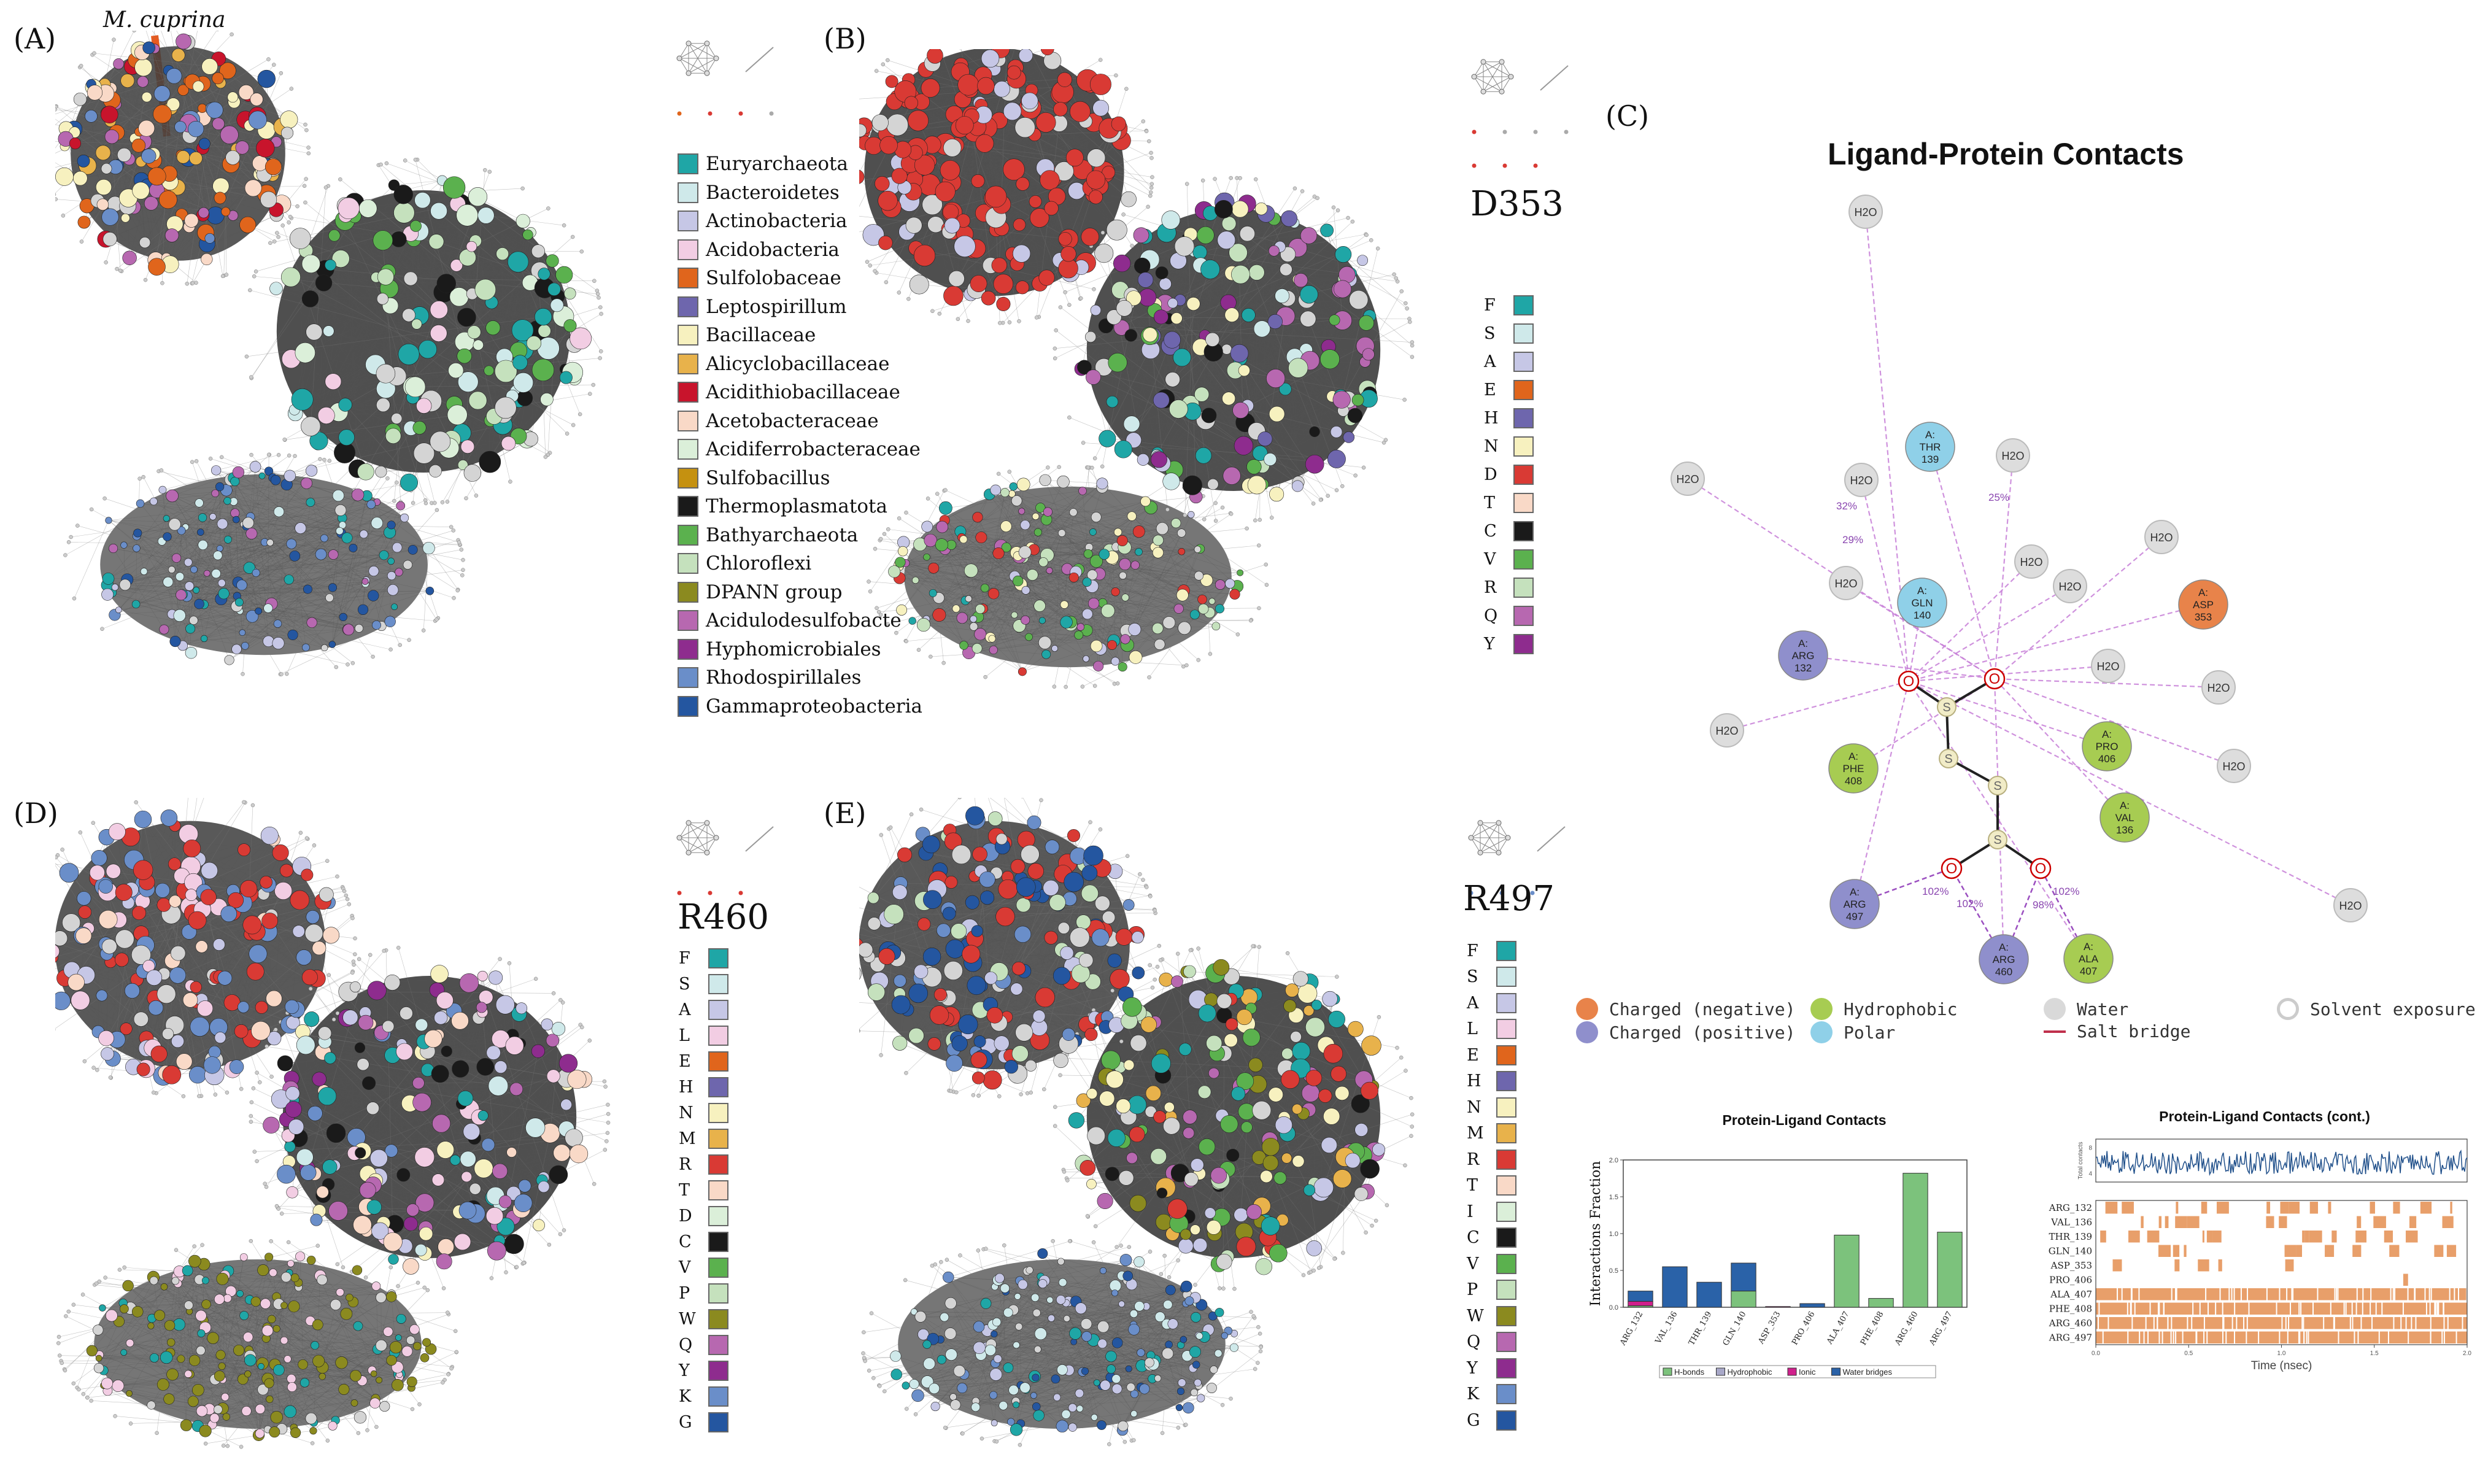 The height and width of the screenshot is (1484, 2480). I want to click on timeline-row-label: ALA_407, so click(2071, 1294).